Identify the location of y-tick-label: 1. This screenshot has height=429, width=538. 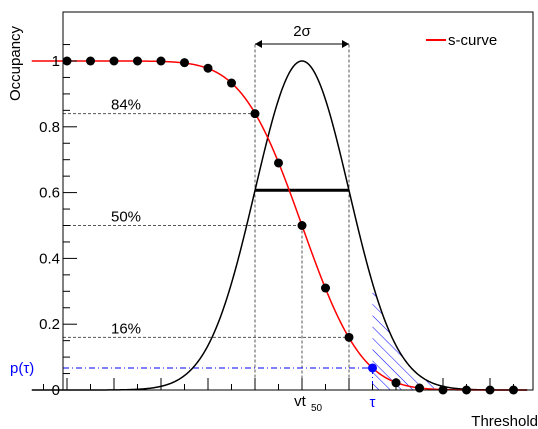
(56, 61).